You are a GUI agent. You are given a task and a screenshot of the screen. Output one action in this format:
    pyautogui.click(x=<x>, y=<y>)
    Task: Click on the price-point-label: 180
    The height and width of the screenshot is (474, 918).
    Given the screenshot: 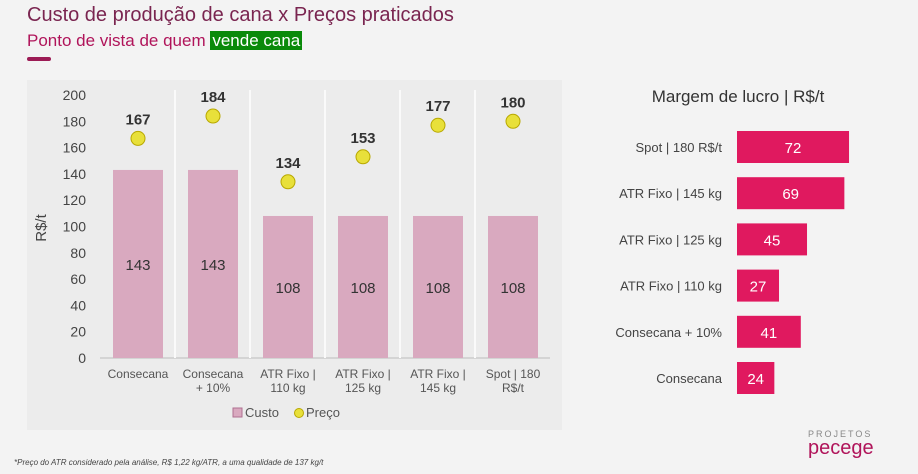 What is the action you would take?
    pyautogui.click(x=512, y=102)
    